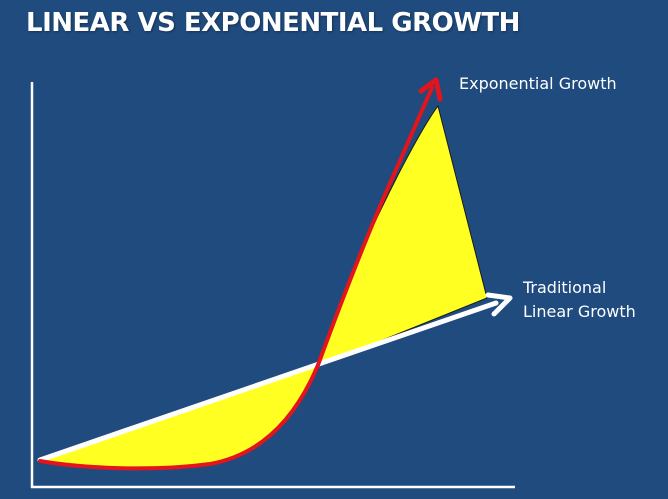 Image resolution: width=668 pixels, height=499 pixels. What do you see at coordinates (178, 417) in the screenshot?
I see `gap-region-lower` at bounding box center [178, 417].